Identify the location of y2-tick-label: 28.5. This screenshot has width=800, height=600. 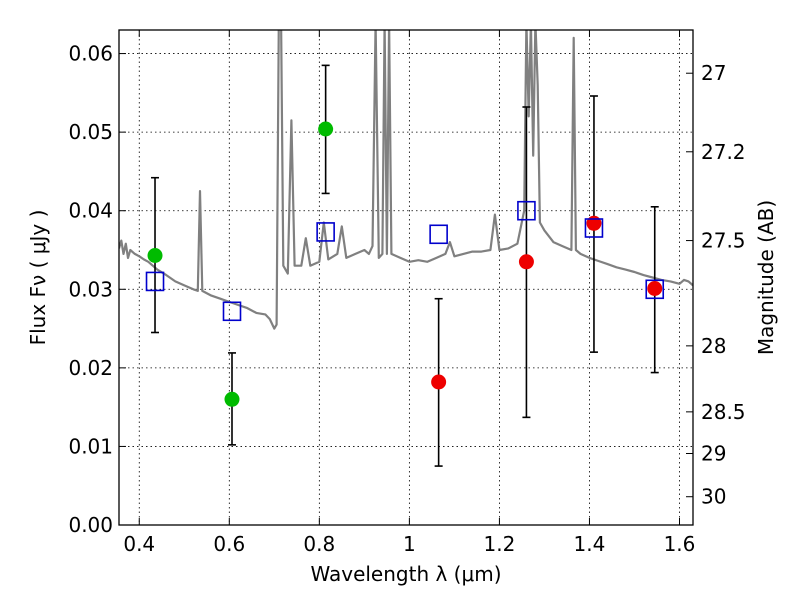
(723, 412).